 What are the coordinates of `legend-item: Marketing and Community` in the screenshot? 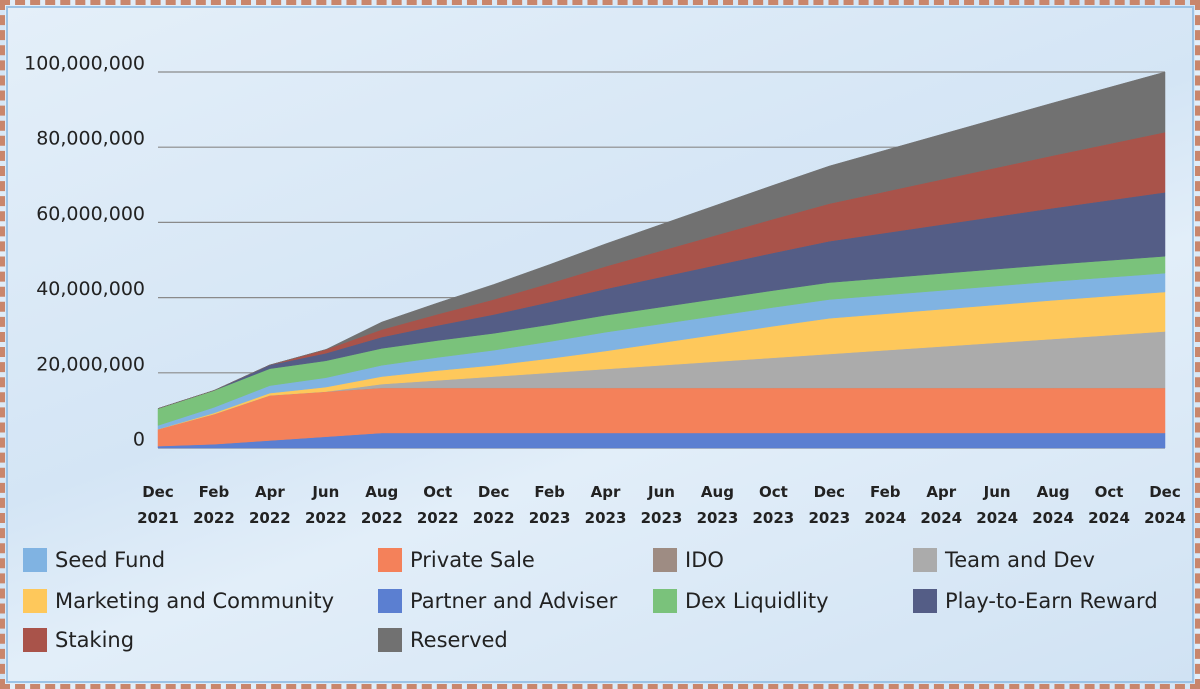 It's located at (178, 601).